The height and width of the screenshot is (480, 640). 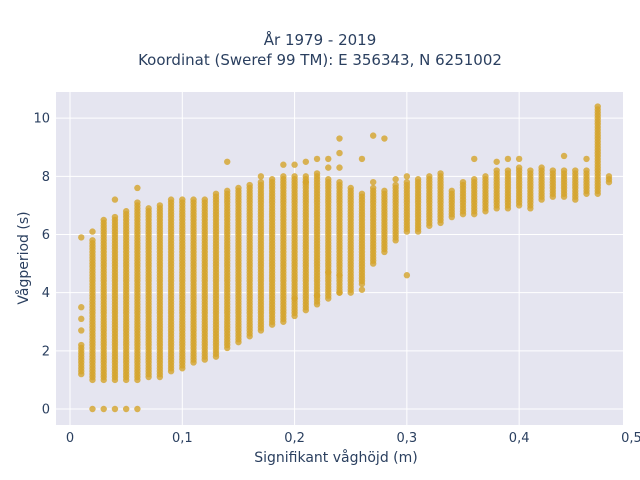 I want to click on x-tick-labels: 0 0,1 0,2 0,3 0,4 0,5, so click(x=353, y=438).